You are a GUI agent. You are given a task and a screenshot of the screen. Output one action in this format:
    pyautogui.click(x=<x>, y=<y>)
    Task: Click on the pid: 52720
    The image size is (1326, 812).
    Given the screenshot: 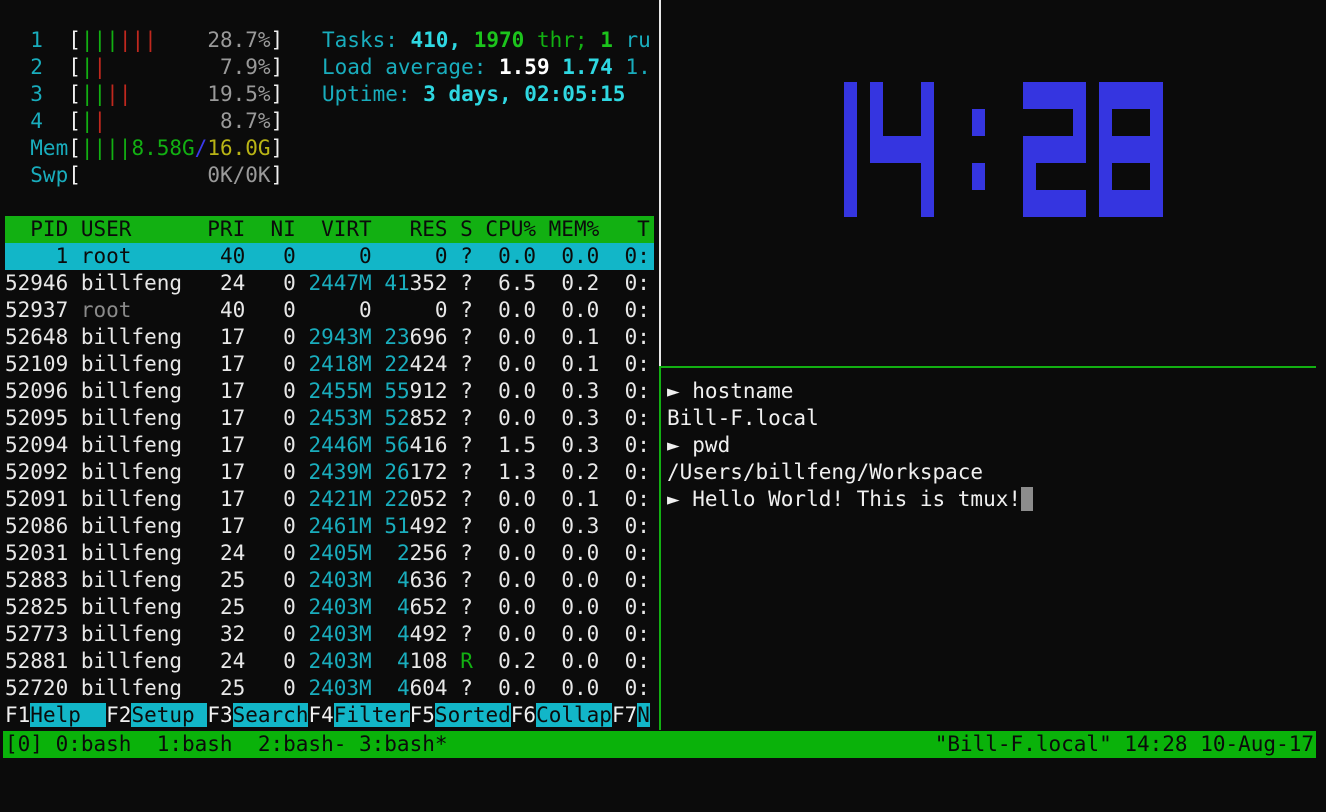 What is the action you would take?
    pyautogui.click(x=43, y=688)
    